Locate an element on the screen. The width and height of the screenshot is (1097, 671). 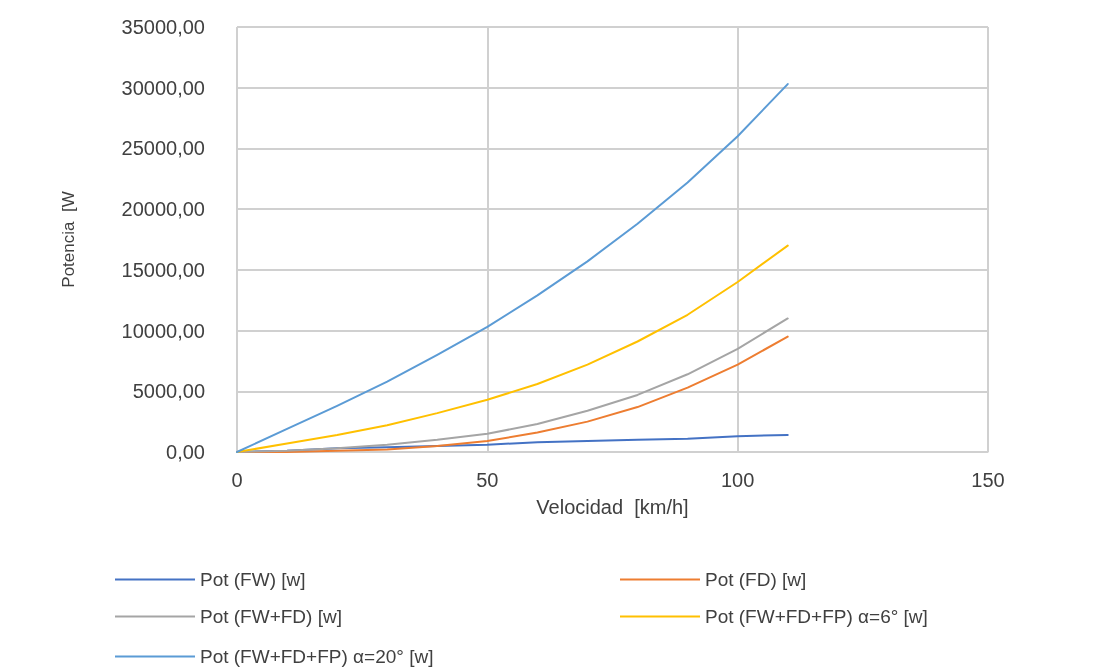
legend-label: Pot (FD) [w] is located at coordinates (756, 579).